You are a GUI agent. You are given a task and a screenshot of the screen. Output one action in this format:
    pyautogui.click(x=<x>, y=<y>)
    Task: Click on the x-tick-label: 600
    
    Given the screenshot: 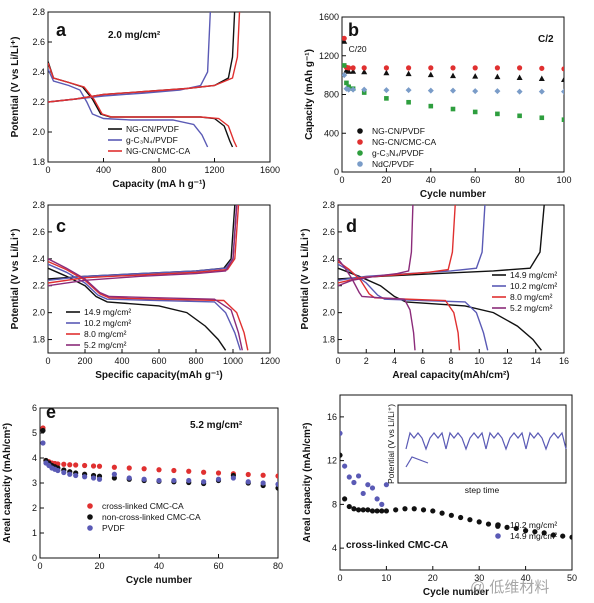 What is the action you would take?
    pyautogui.click(x=158, y=361)
    